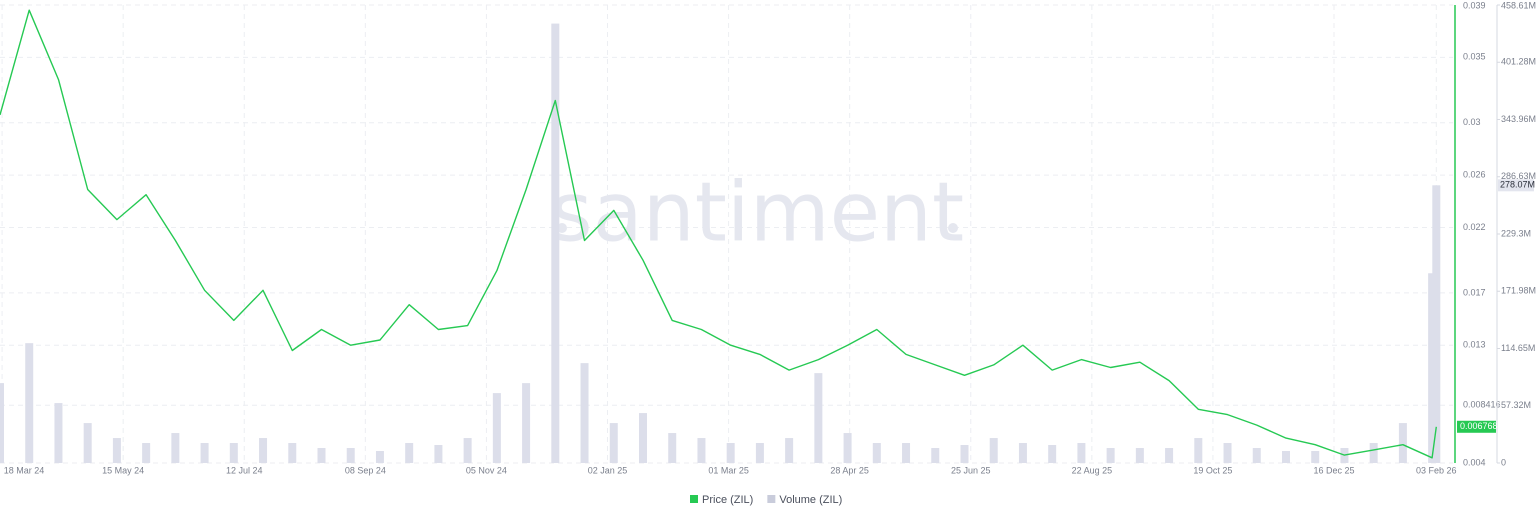 The height and width of the screenshot is (520, 1536). What do you see at coordinates (1474, 345) in the screenshot?
I see `y-tick-label: 0.013` at bounding box center [1474, 345].